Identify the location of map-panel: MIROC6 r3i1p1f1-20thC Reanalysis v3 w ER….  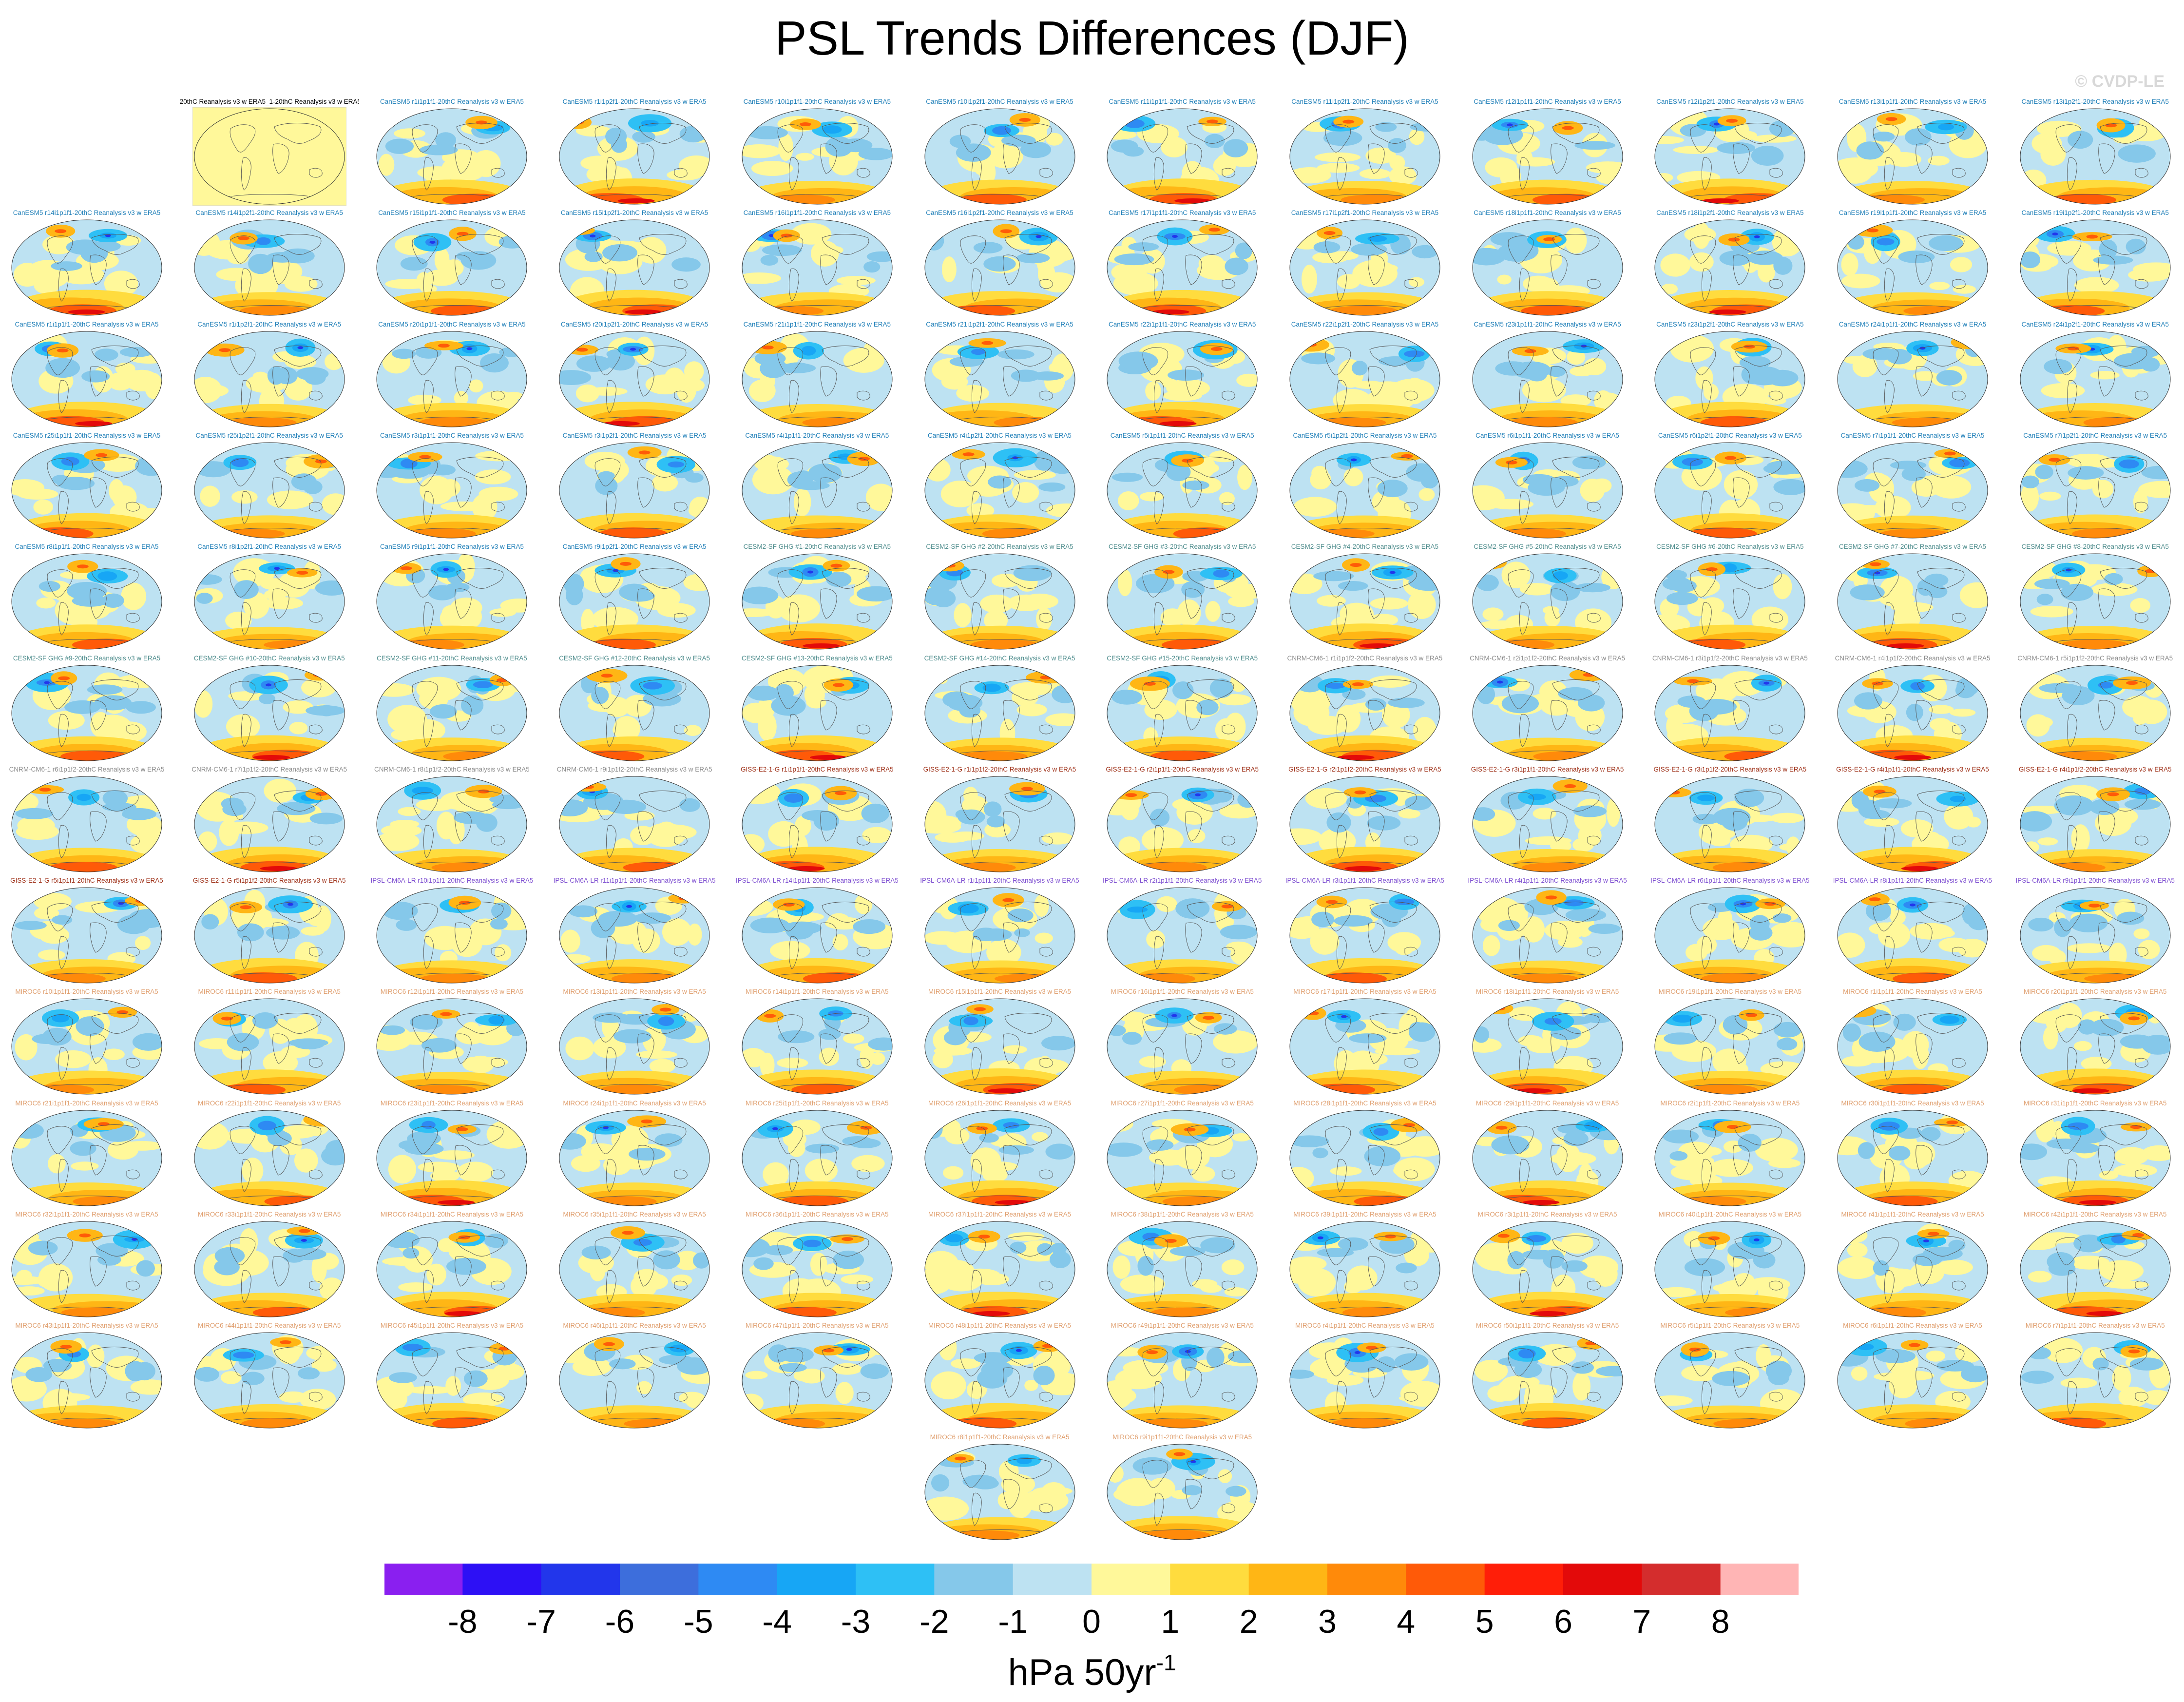
(1547, 1264).